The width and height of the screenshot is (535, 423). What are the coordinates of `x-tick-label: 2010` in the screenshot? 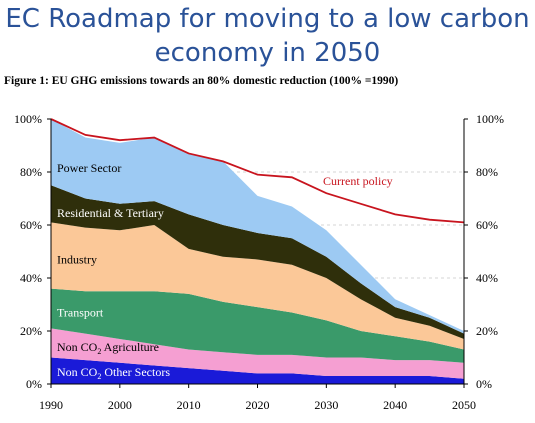 It's located at (189, 405).